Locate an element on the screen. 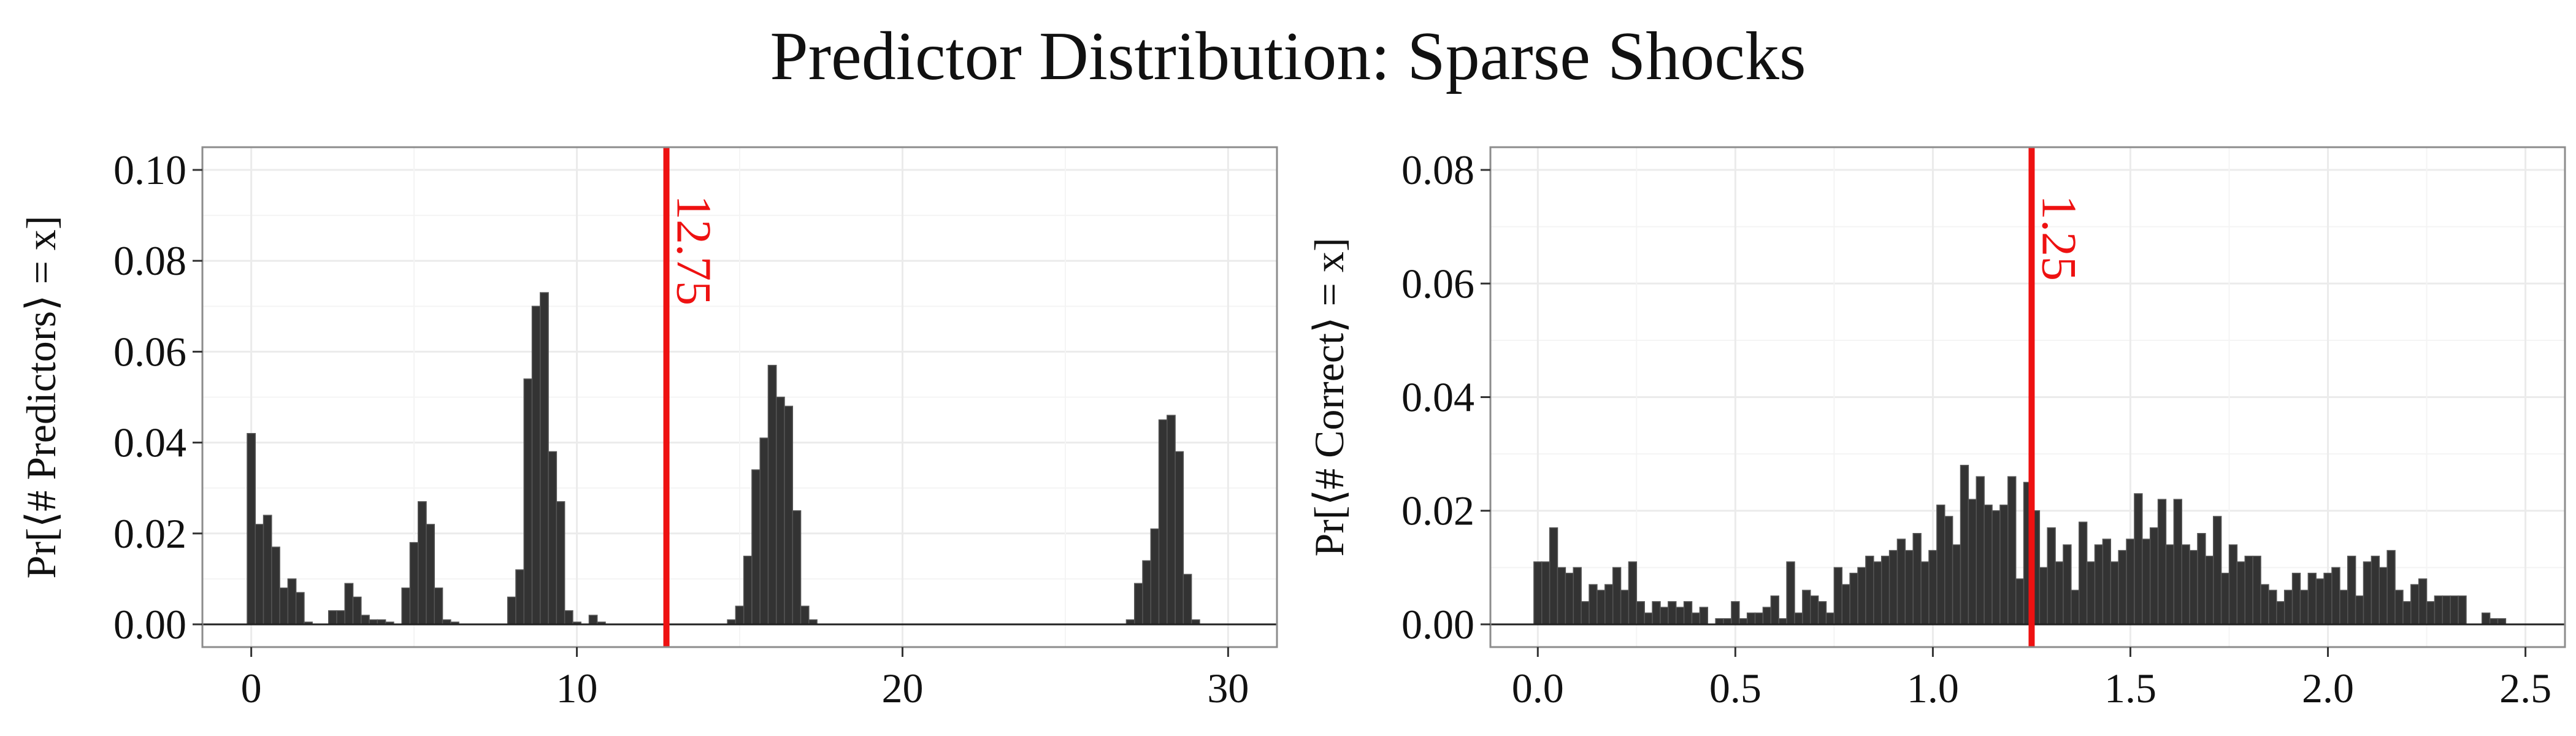 The width and height of the screenshot is (2576, 736). x-tick-label: 2.0 is located at coordinates (2328, 688).